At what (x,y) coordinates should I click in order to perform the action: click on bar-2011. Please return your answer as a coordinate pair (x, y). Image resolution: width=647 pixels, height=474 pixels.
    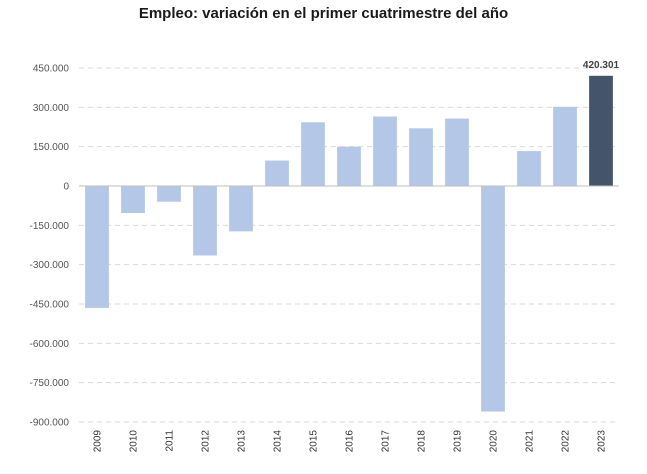
    Looking at the image, I should click on (169, 194).